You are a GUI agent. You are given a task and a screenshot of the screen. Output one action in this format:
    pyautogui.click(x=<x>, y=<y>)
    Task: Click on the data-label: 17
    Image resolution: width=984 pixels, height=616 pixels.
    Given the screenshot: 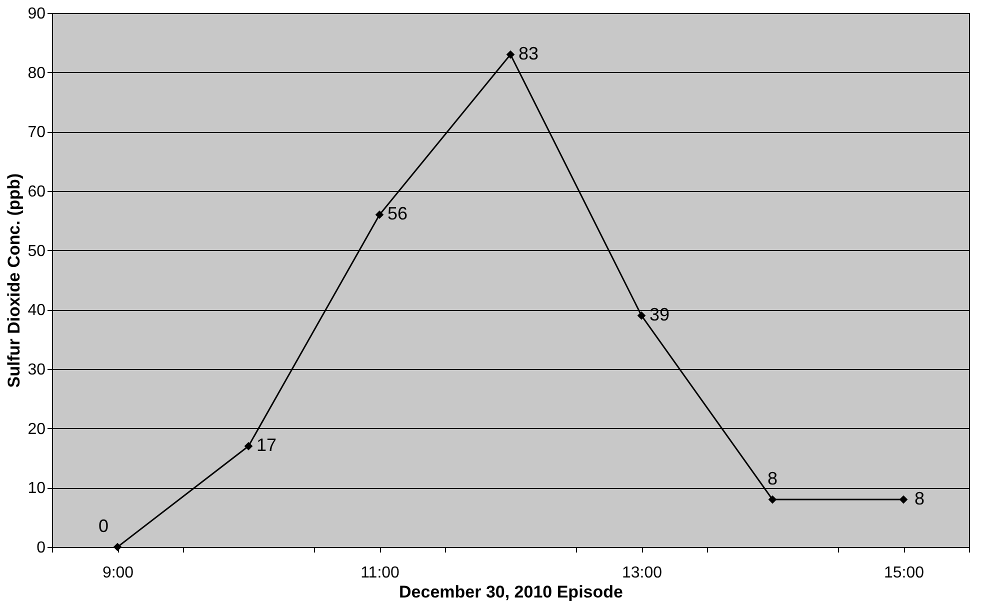 What is the action you would take?
    pyautogui.click(x=266, y=445)
    